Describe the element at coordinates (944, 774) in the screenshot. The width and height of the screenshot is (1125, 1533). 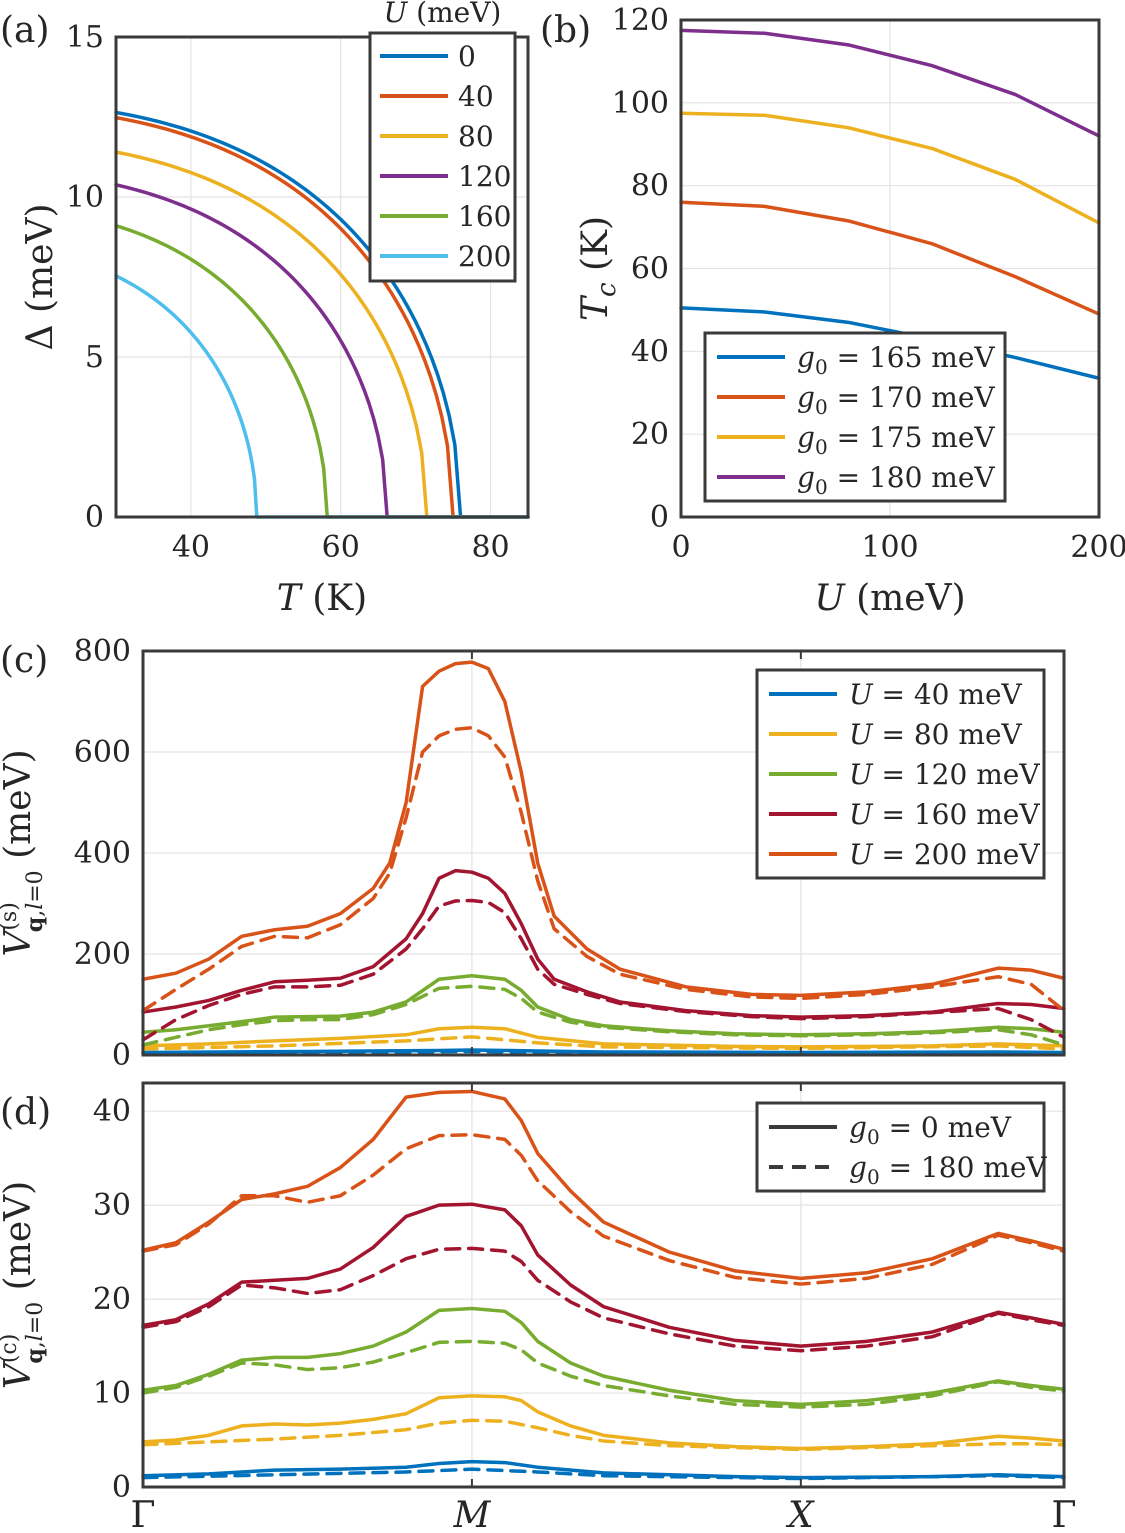
I see `legend-entry: U = 120 meV` at that location.